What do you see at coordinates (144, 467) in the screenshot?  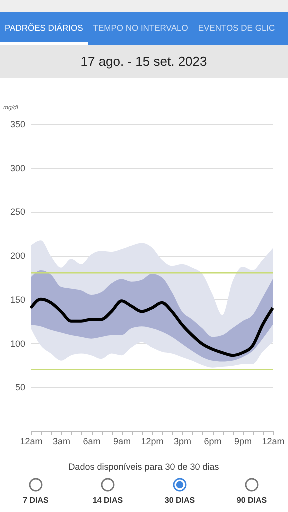 I see `text: Dados disponíveis para 30 de 30 dias` at bounding box center [144, 467].